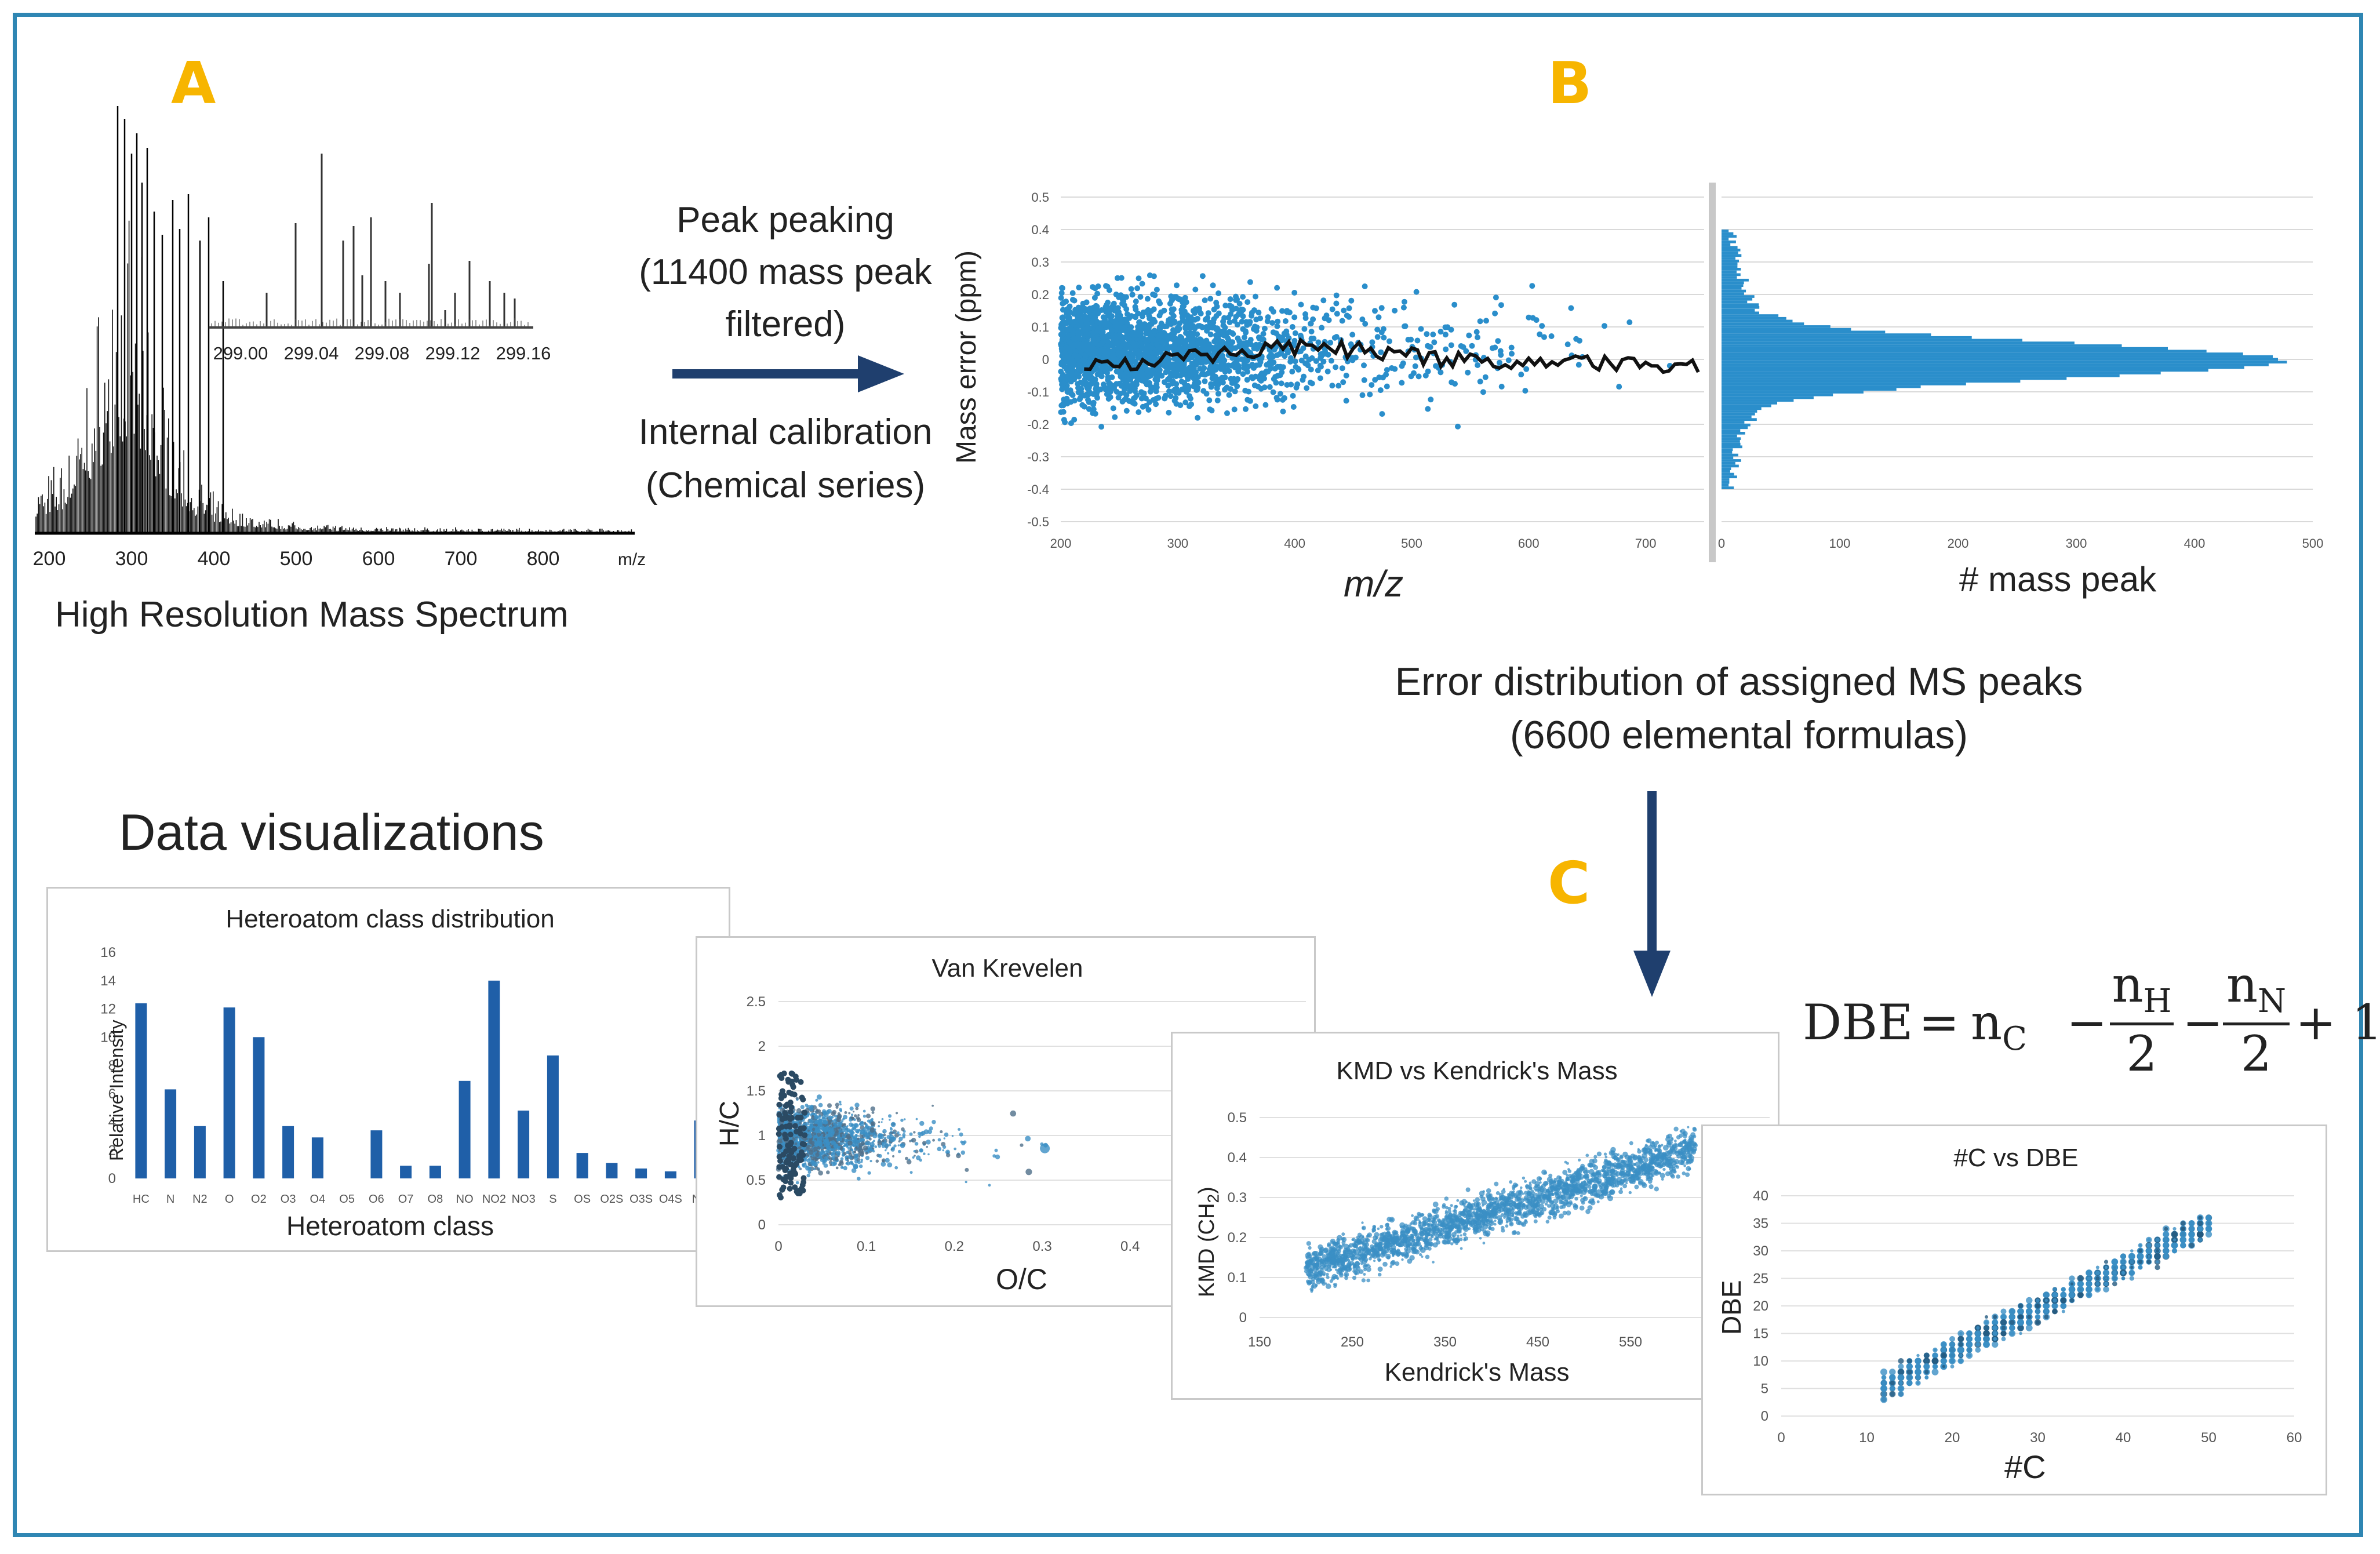 The height and width of the screenshot is (1554, 2380). What do you see at coordinates (1652, 894) in the screenshot?
I see `down-arrow` at bounding box center [1652, 894].